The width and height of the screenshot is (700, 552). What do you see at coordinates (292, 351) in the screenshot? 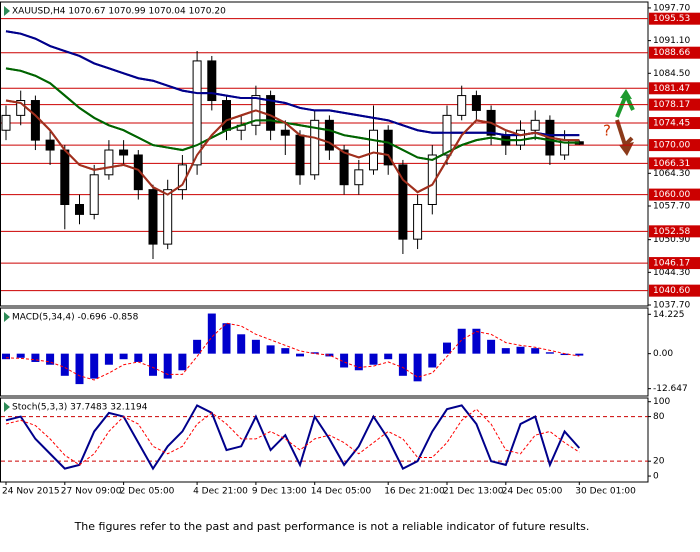
I see `signal-line` at bounding box center [292, 351].